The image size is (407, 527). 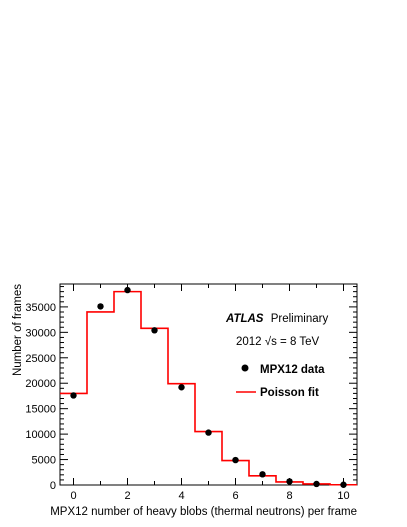 I want to click on y-tick-label: 10000, so click(x=40, y=435).